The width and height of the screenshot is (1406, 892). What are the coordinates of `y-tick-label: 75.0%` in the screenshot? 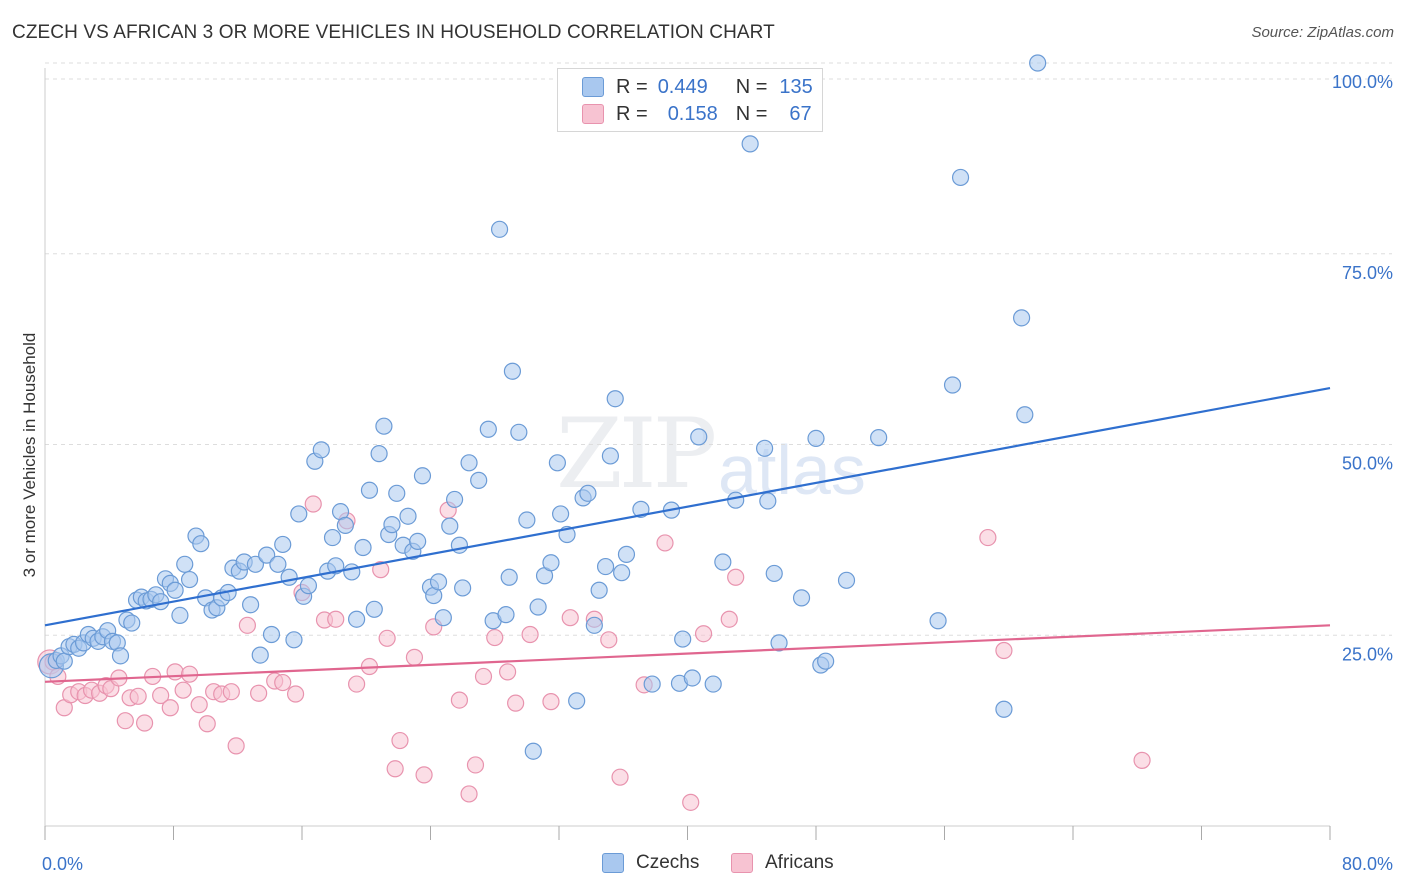 It's located at (1367, 273).